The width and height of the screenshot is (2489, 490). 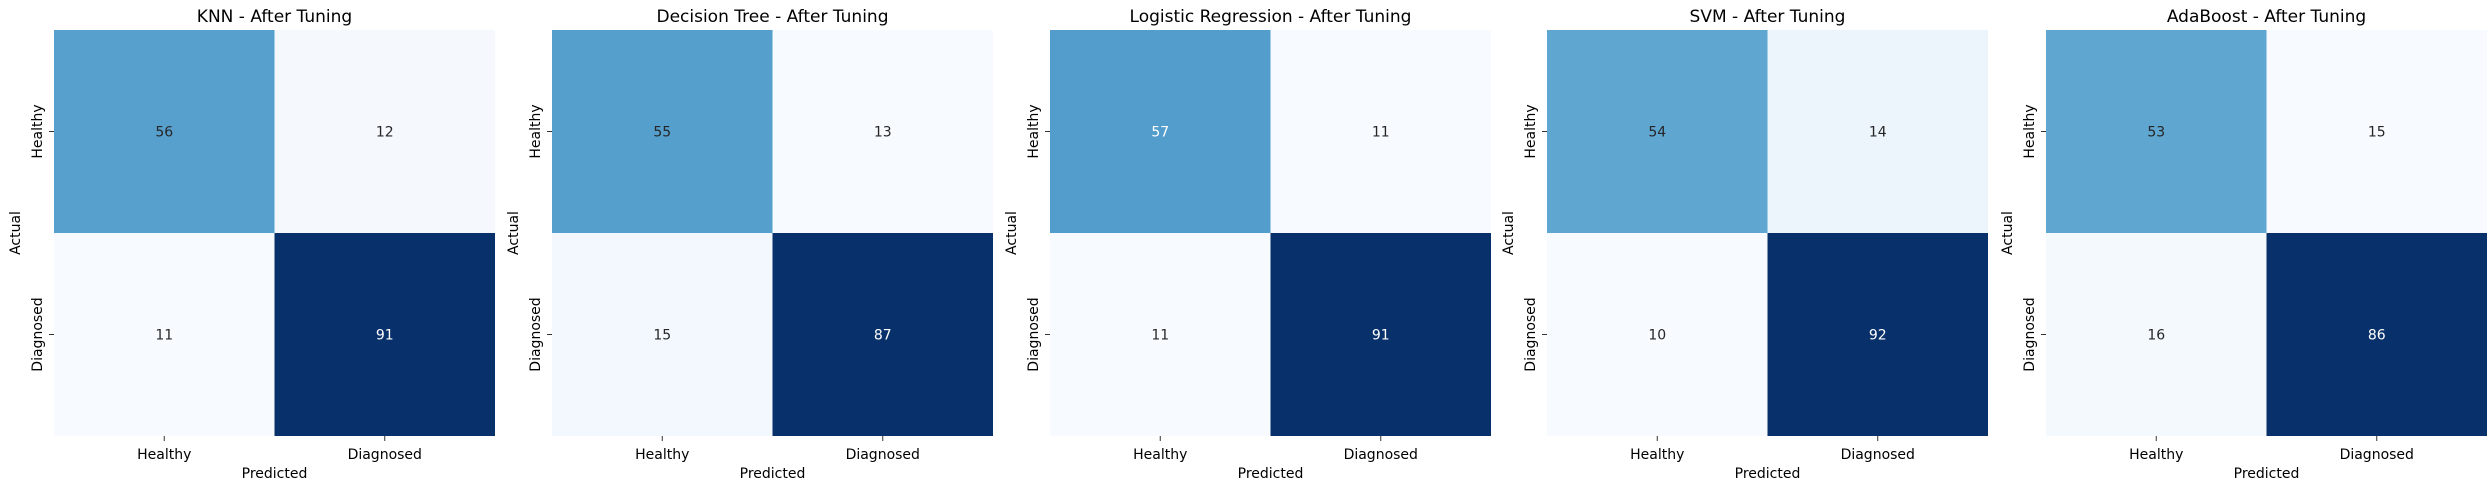 I want to click on chart-title: SVM - After Tuning, so click(x=1768, y=17).